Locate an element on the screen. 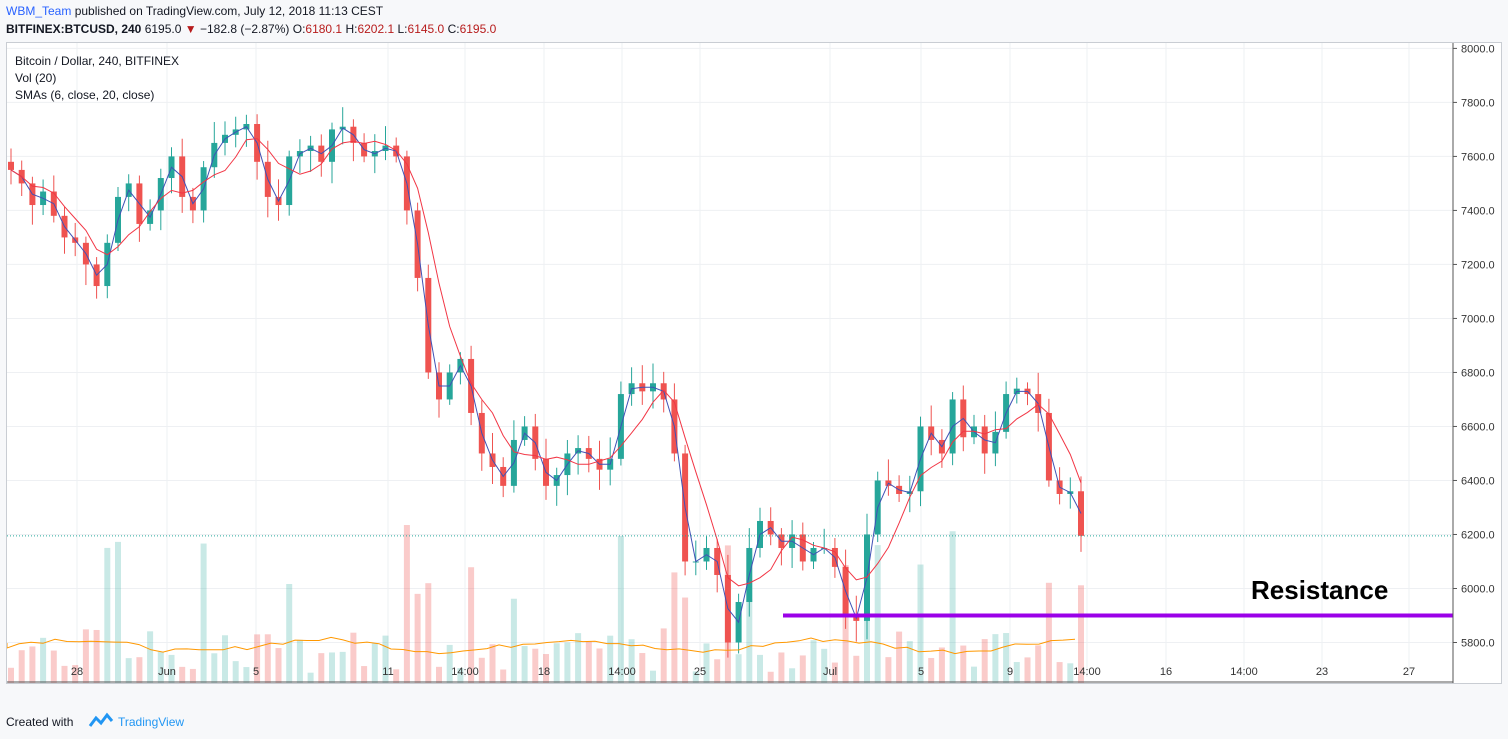 This screenshot has height=739, width=1508. open-value: 6180.1 is located at coordinates (324, 29).